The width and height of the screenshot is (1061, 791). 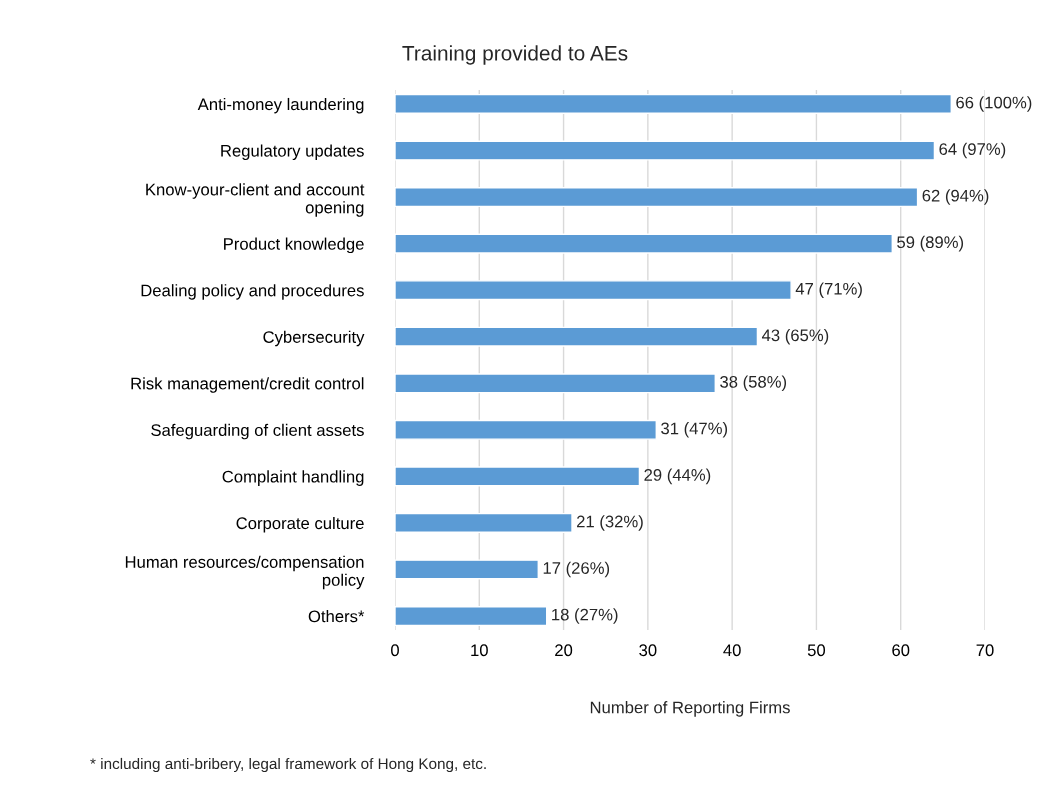 I want to click on data-label: 21 (32%), so click(x=610, y=523).